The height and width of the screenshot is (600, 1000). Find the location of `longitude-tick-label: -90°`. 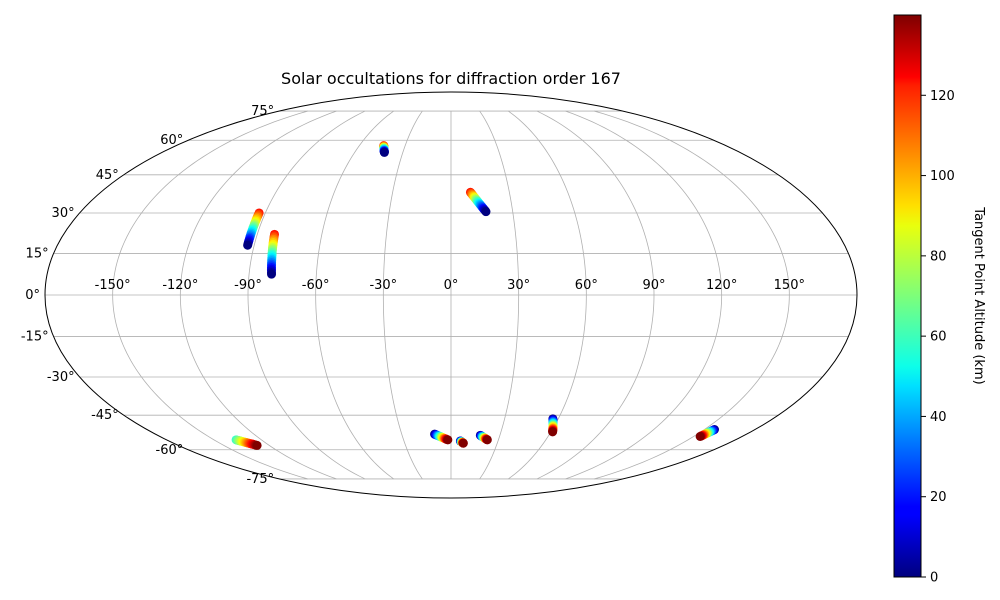

longitude-tick-label: -90° is located at coordinates (248, 285).